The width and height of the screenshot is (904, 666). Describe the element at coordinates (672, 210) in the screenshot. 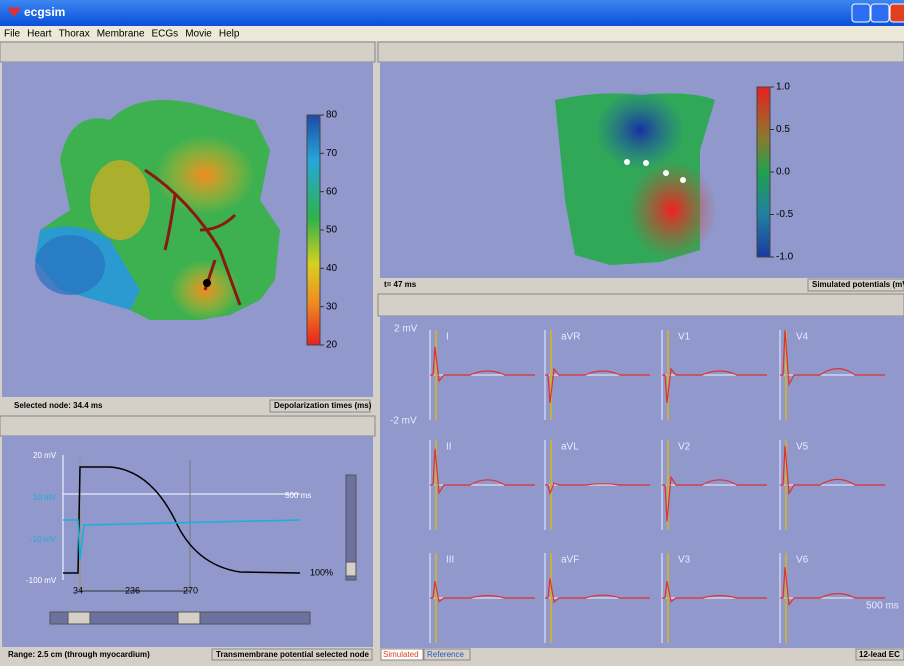

I see `positive-region` at that location.